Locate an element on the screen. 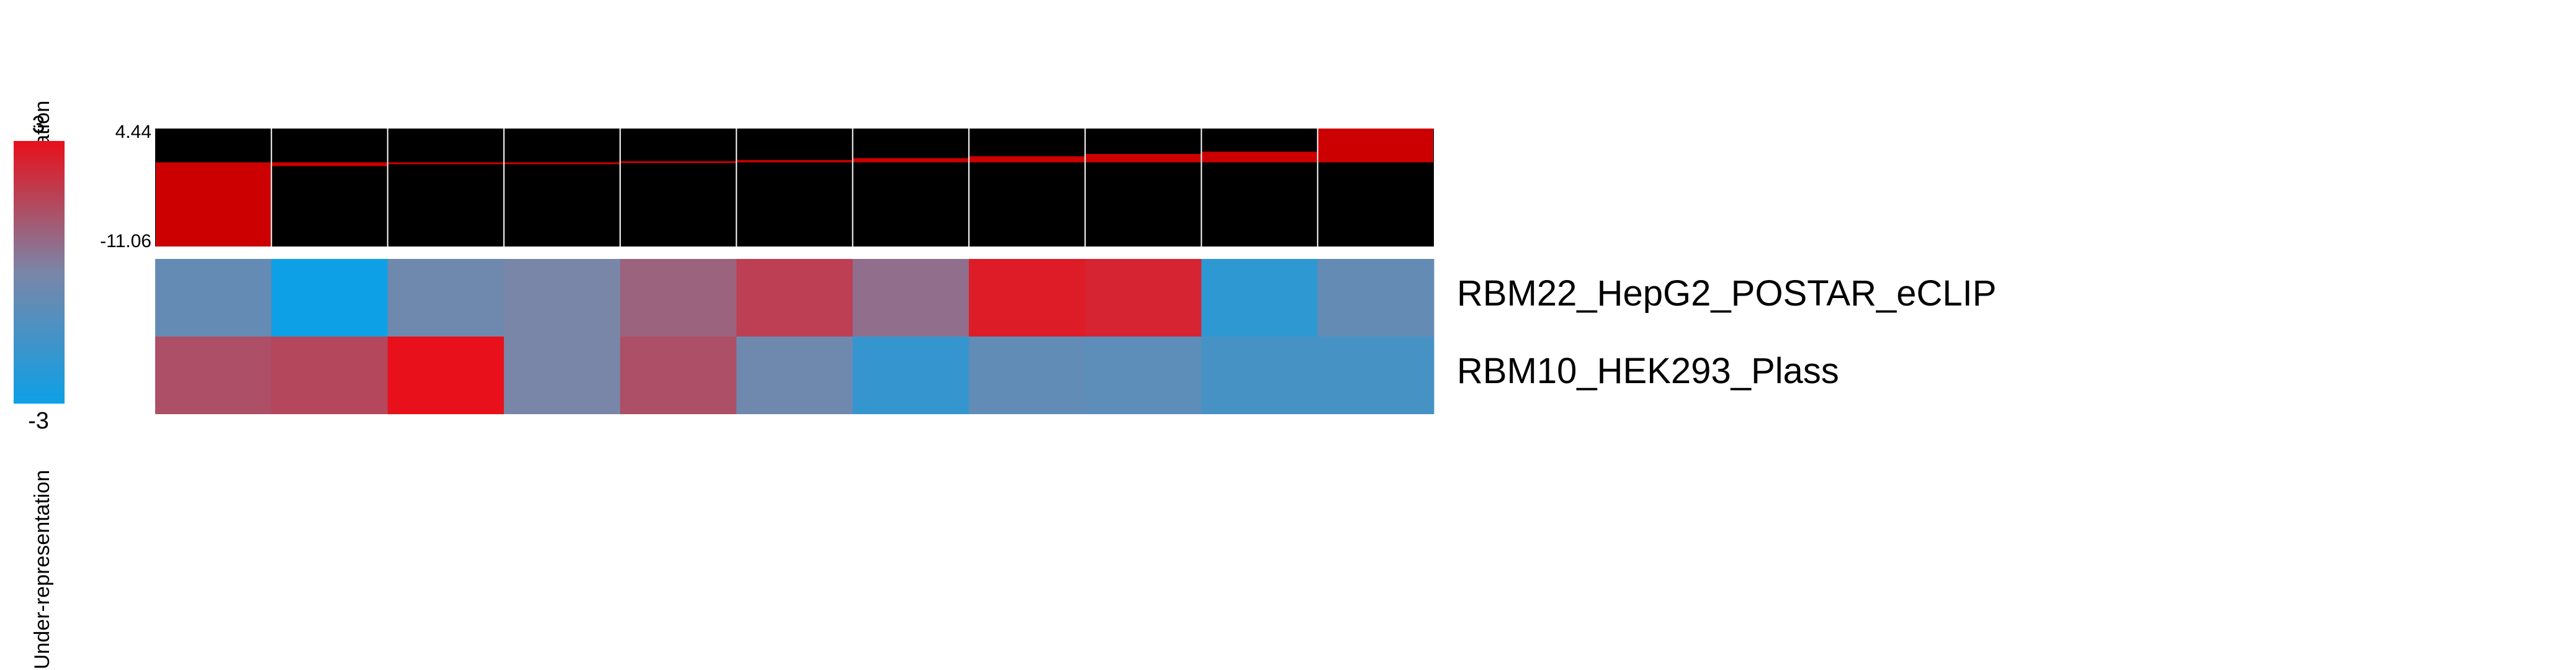 The width and height of the screenshot is (2576, 670). heatmap-cells is located at coordinates (794, 336).